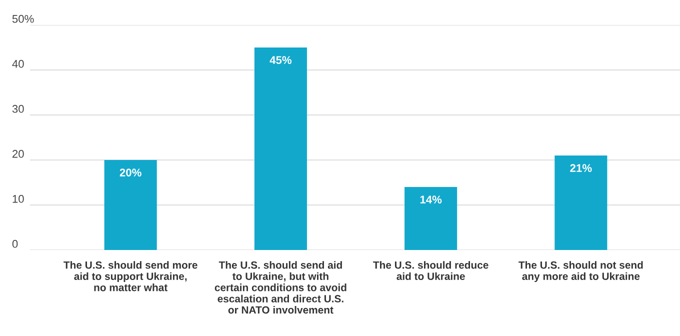  What do you see at coordinates (430, 270) in the screenshot?
I see `x-tick-label: The U.S. should reduce aid to Ukraine` at bounding box center [430, 270].